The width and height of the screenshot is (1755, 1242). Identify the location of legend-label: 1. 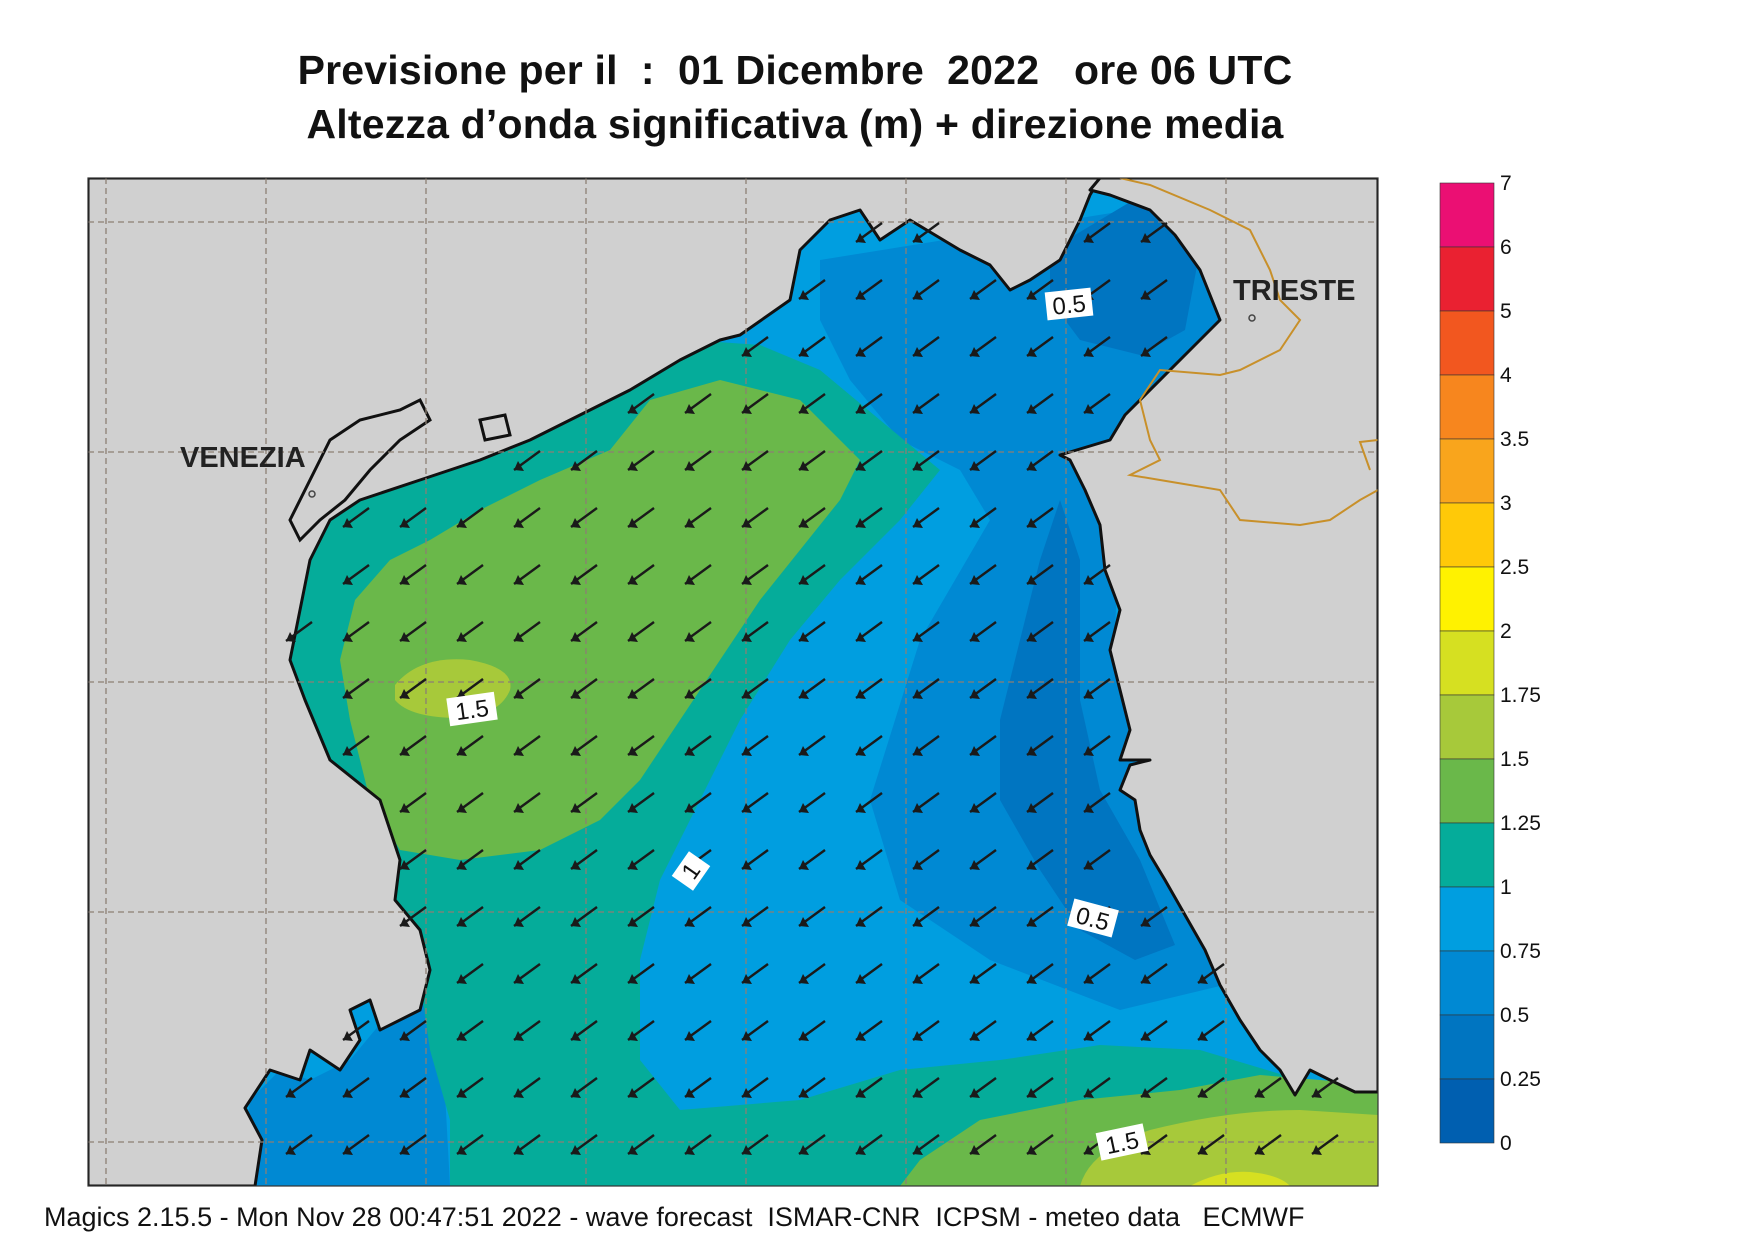
(1506, 887).